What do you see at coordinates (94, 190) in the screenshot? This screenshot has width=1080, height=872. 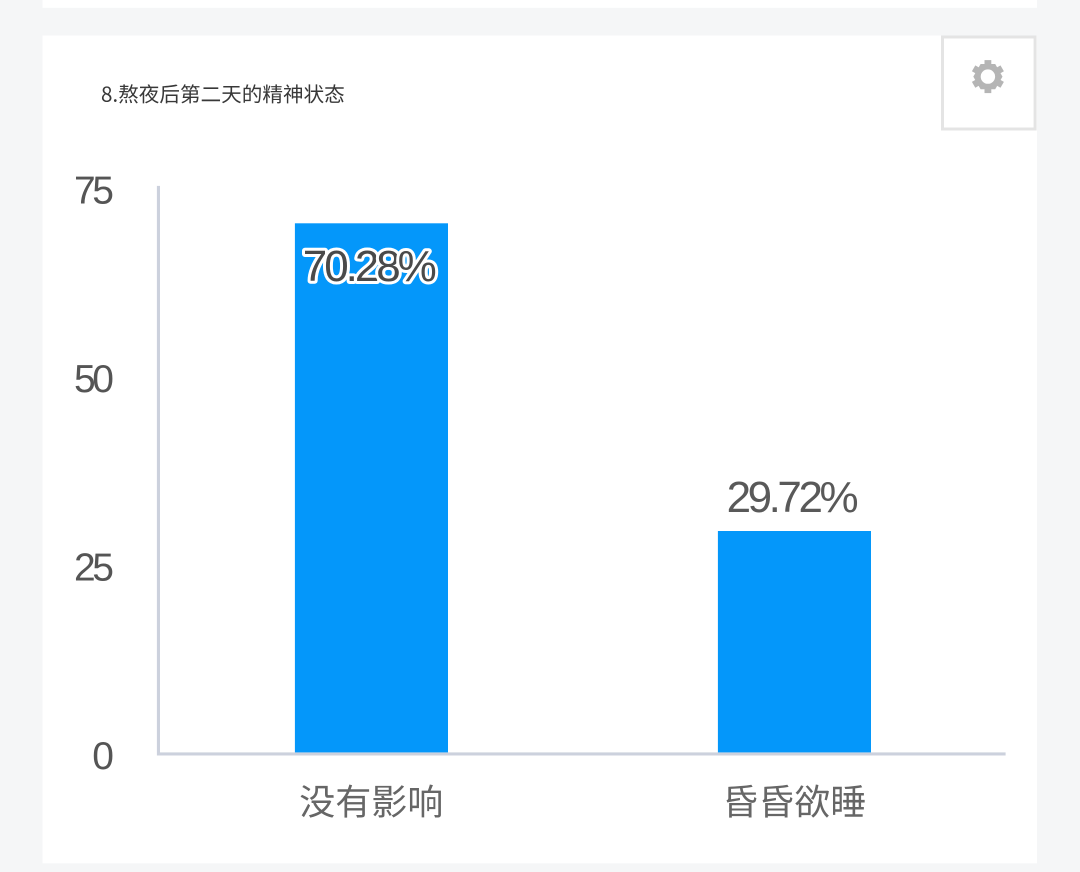 I see `svg-text: 75` at bounding box center [94, 190].